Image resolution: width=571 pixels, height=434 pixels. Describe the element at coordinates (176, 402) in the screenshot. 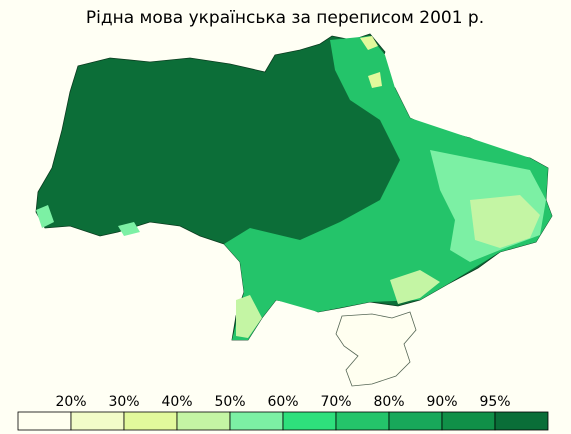

I see `legend-label: 40%` at that location.